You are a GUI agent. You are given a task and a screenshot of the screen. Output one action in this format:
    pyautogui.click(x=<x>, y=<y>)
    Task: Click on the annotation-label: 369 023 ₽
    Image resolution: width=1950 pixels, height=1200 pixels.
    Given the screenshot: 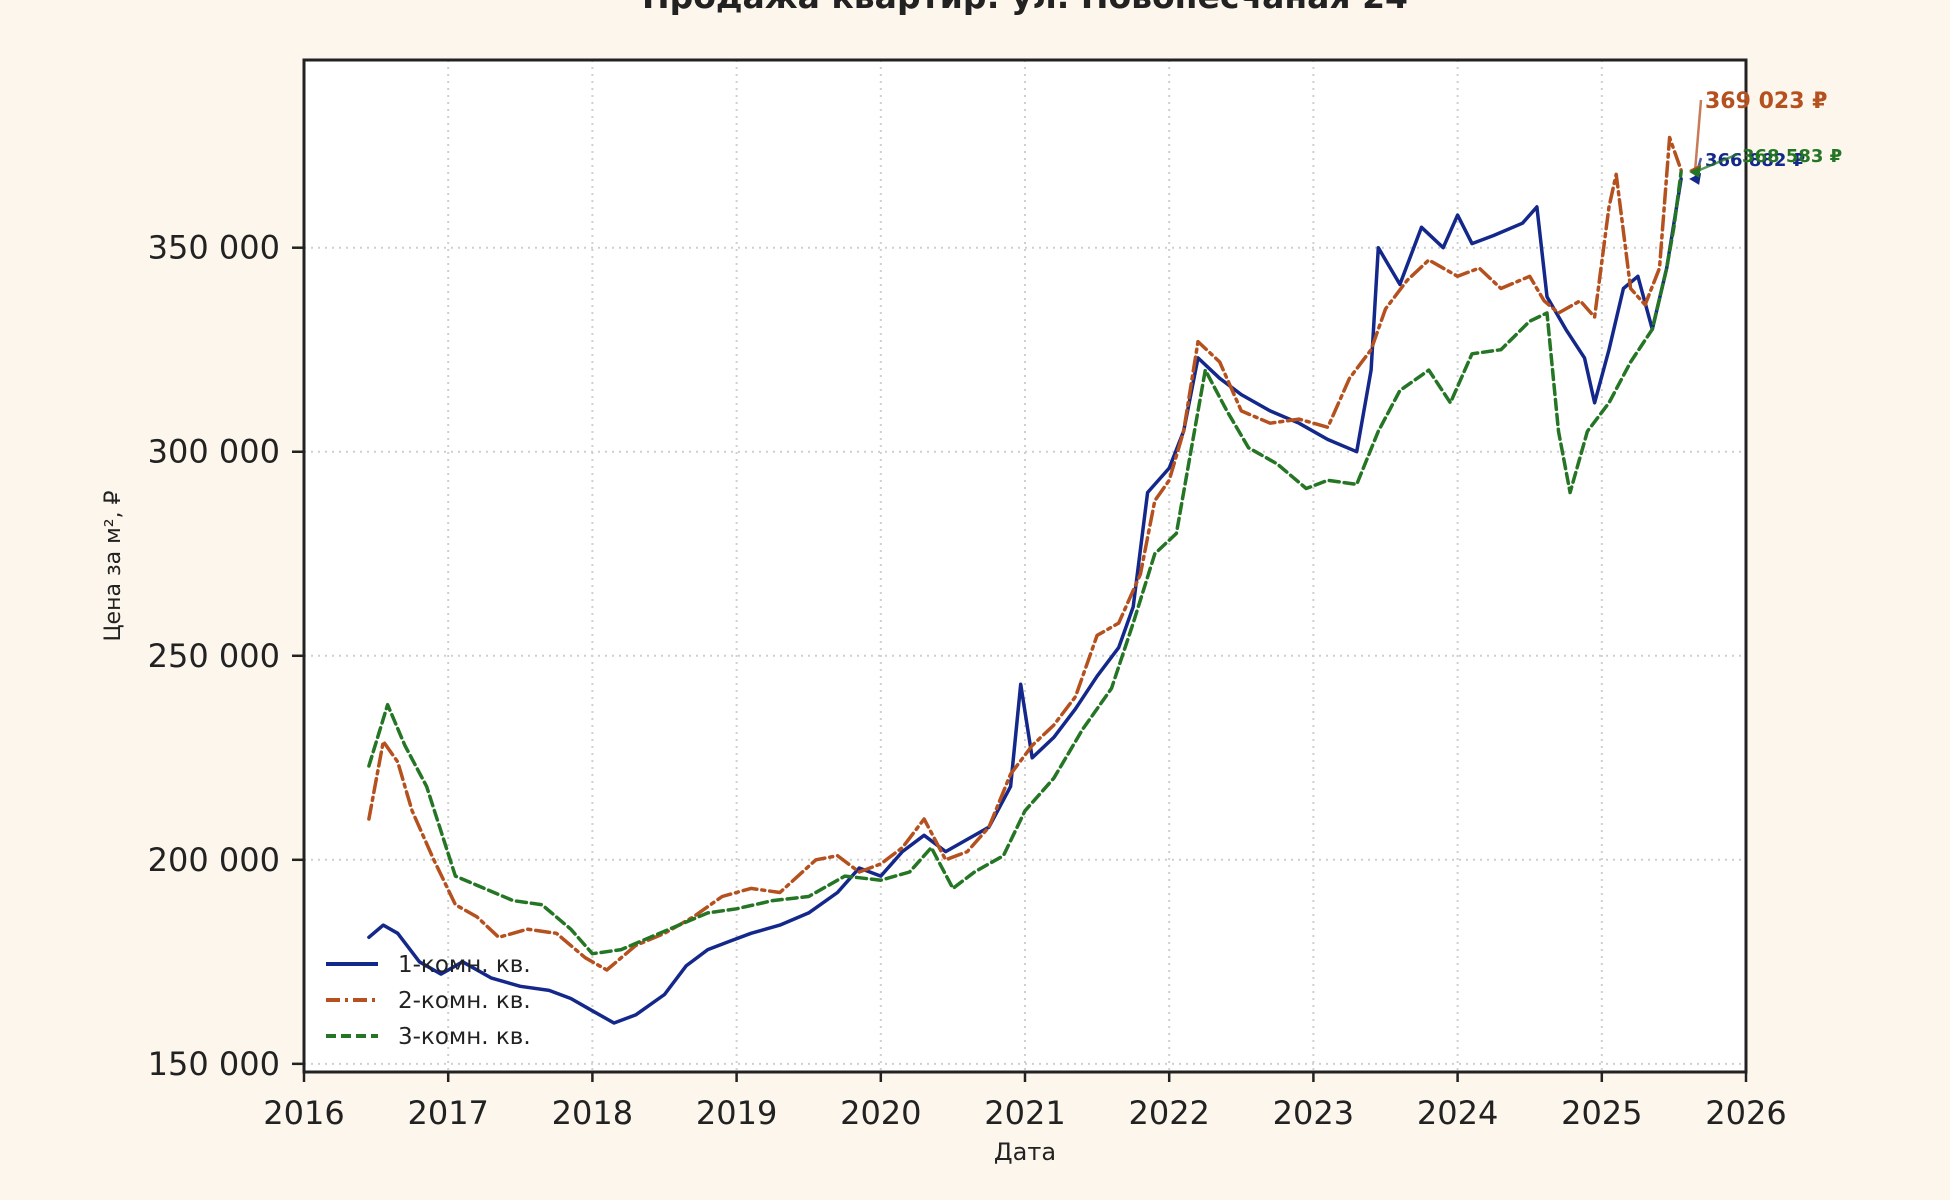 What is the action you would take?
    pyautogui.click(x=1766, y=101)
    